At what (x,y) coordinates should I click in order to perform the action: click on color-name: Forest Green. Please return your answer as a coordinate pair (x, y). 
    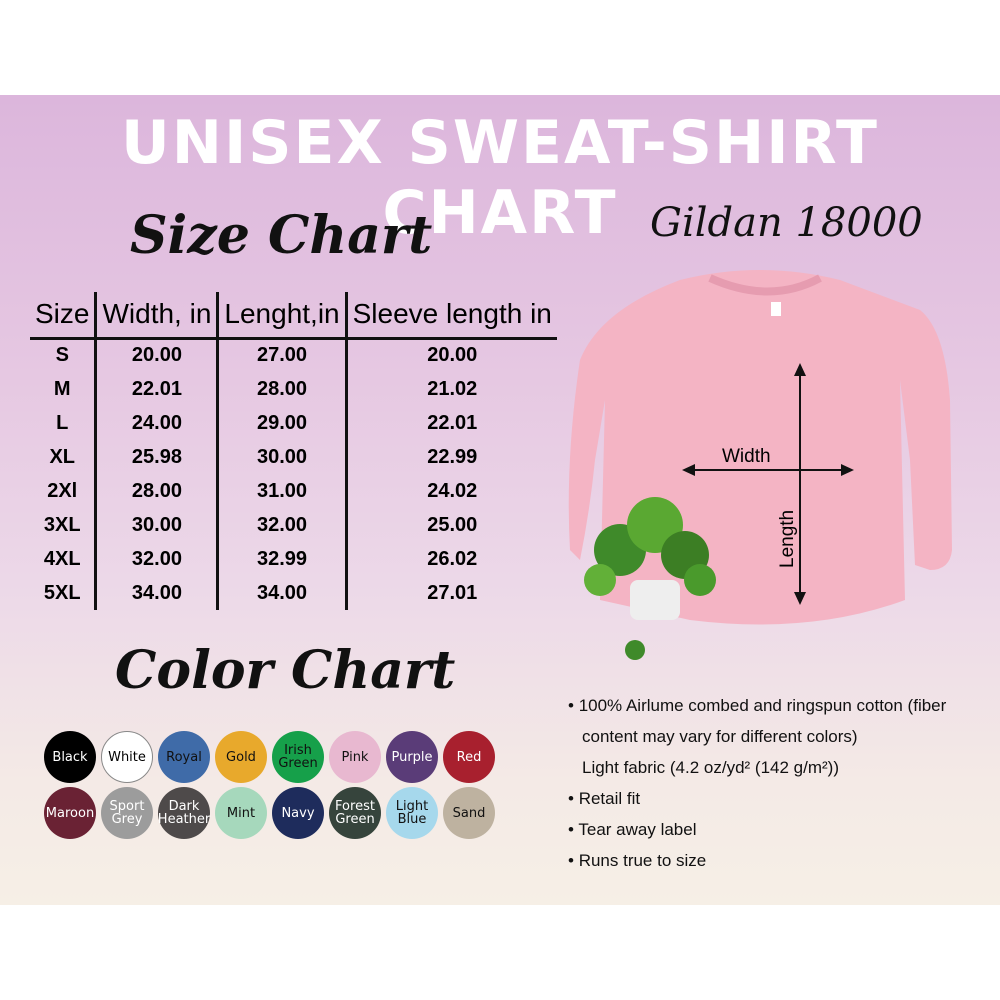
    Looking at the image, I should click on (355, 813).